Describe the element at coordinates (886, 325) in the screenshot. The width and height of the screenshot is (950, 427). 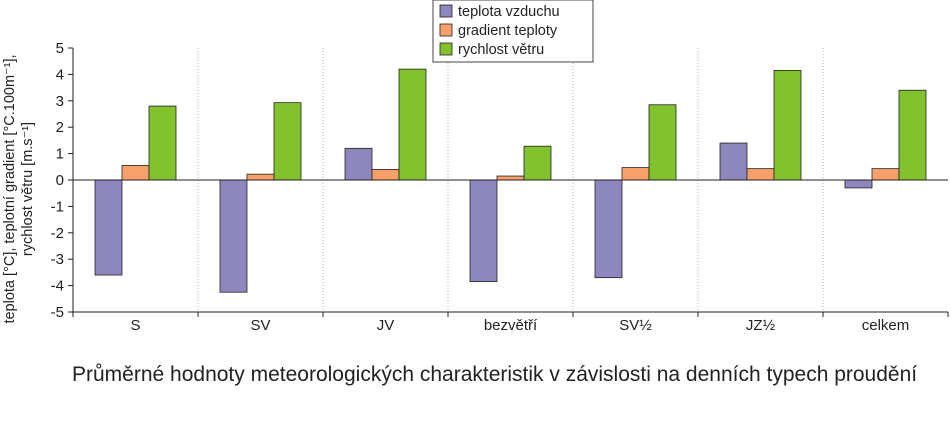
I see `x-tick-label: celkem` at that location.